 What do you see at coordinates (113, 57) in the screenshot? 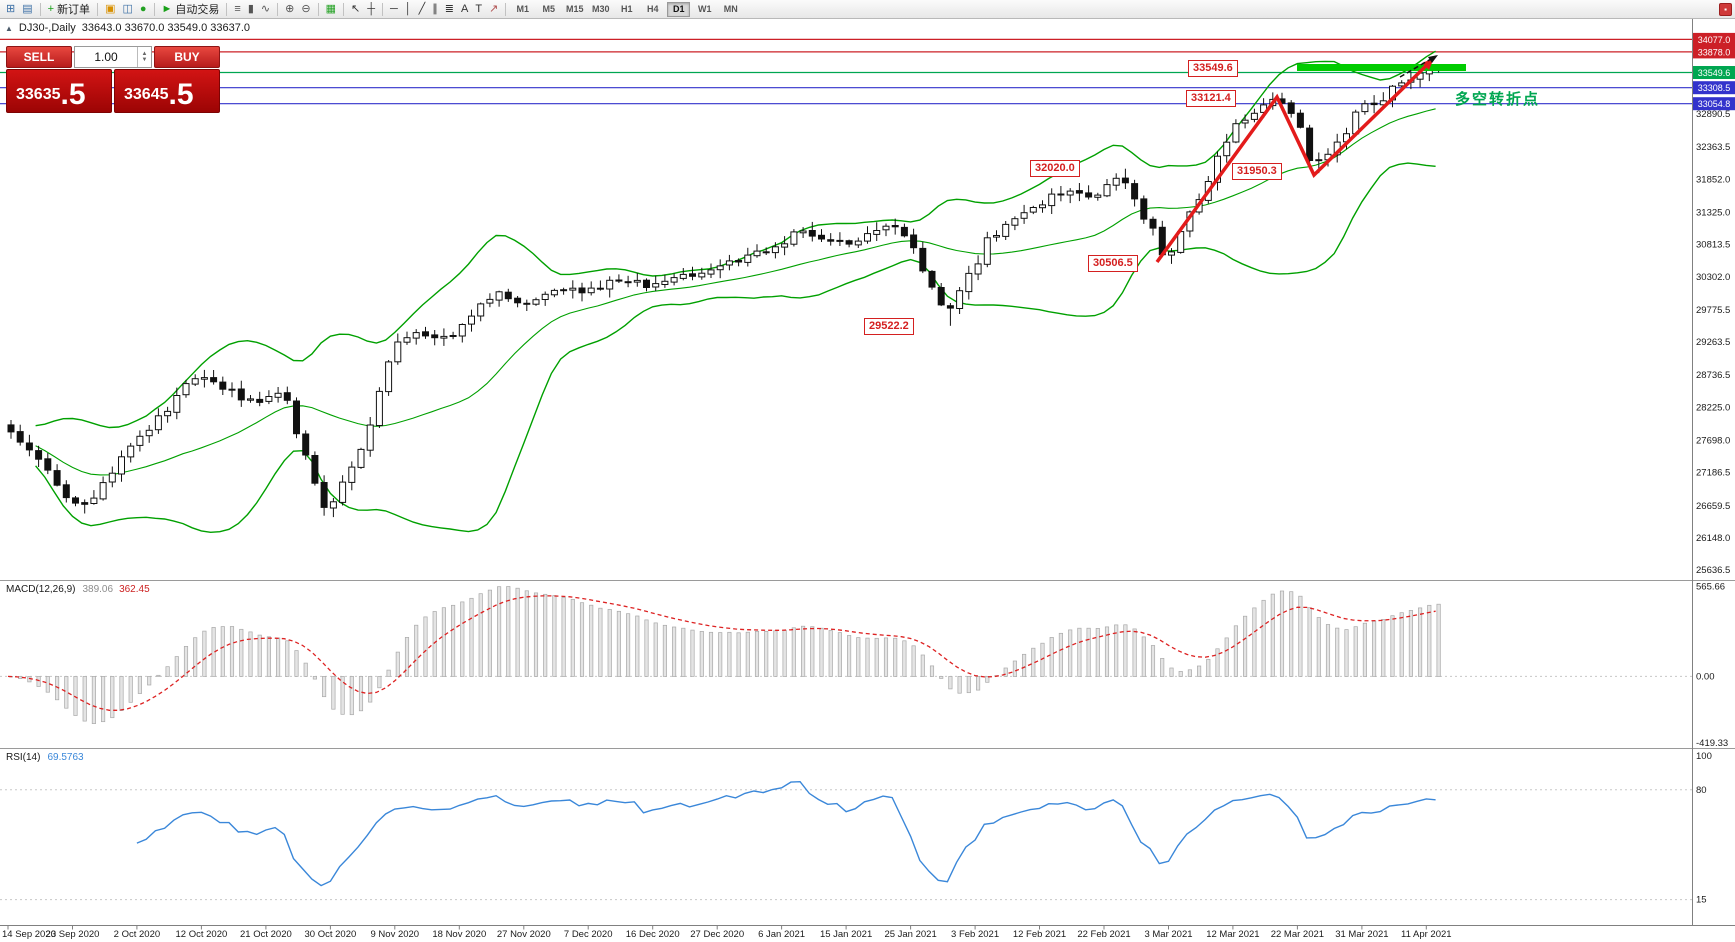
I see `volume-input: 1.00 ▲ ▼` at bounding box center [113, 57].